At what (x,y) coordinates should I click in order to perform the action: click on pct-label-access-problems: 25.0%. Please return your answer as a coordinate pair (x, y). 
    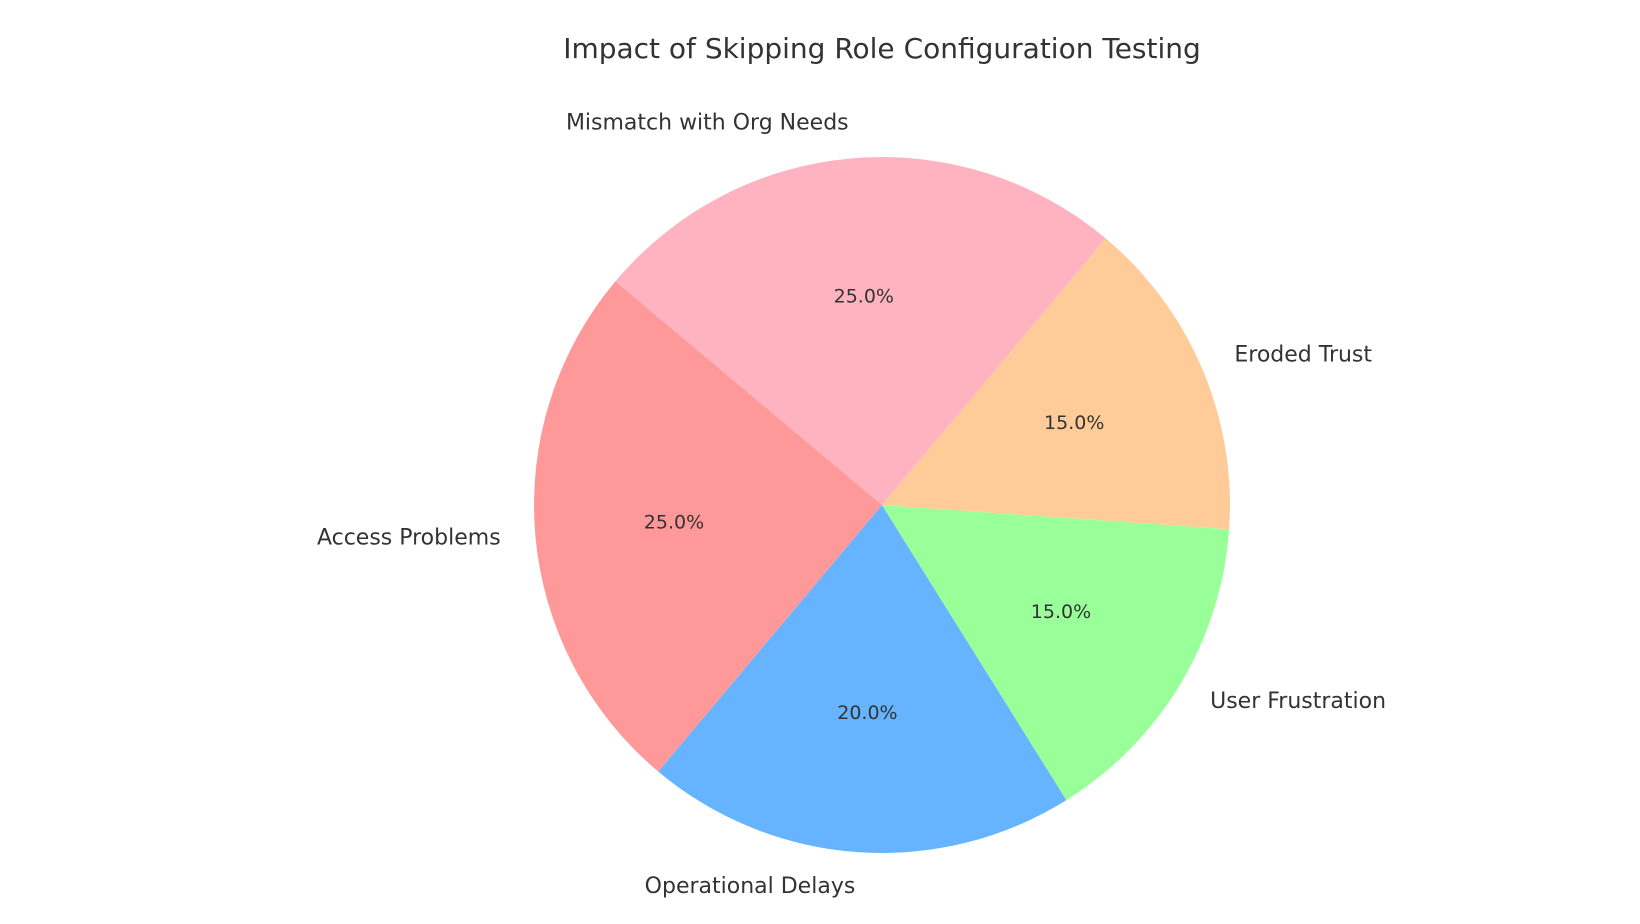
    Looking at the image, I should click on (674, 523).